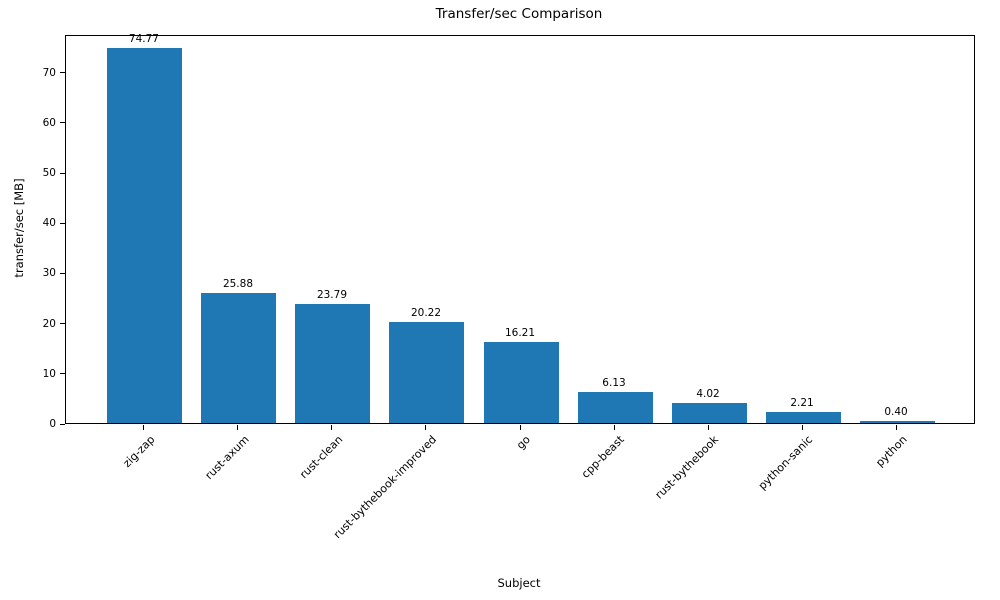  What do you see at coordinates (603, 457) in the screenshot?
I see `x-tick-label: cpp-beast` at bounding box center [603, 457].